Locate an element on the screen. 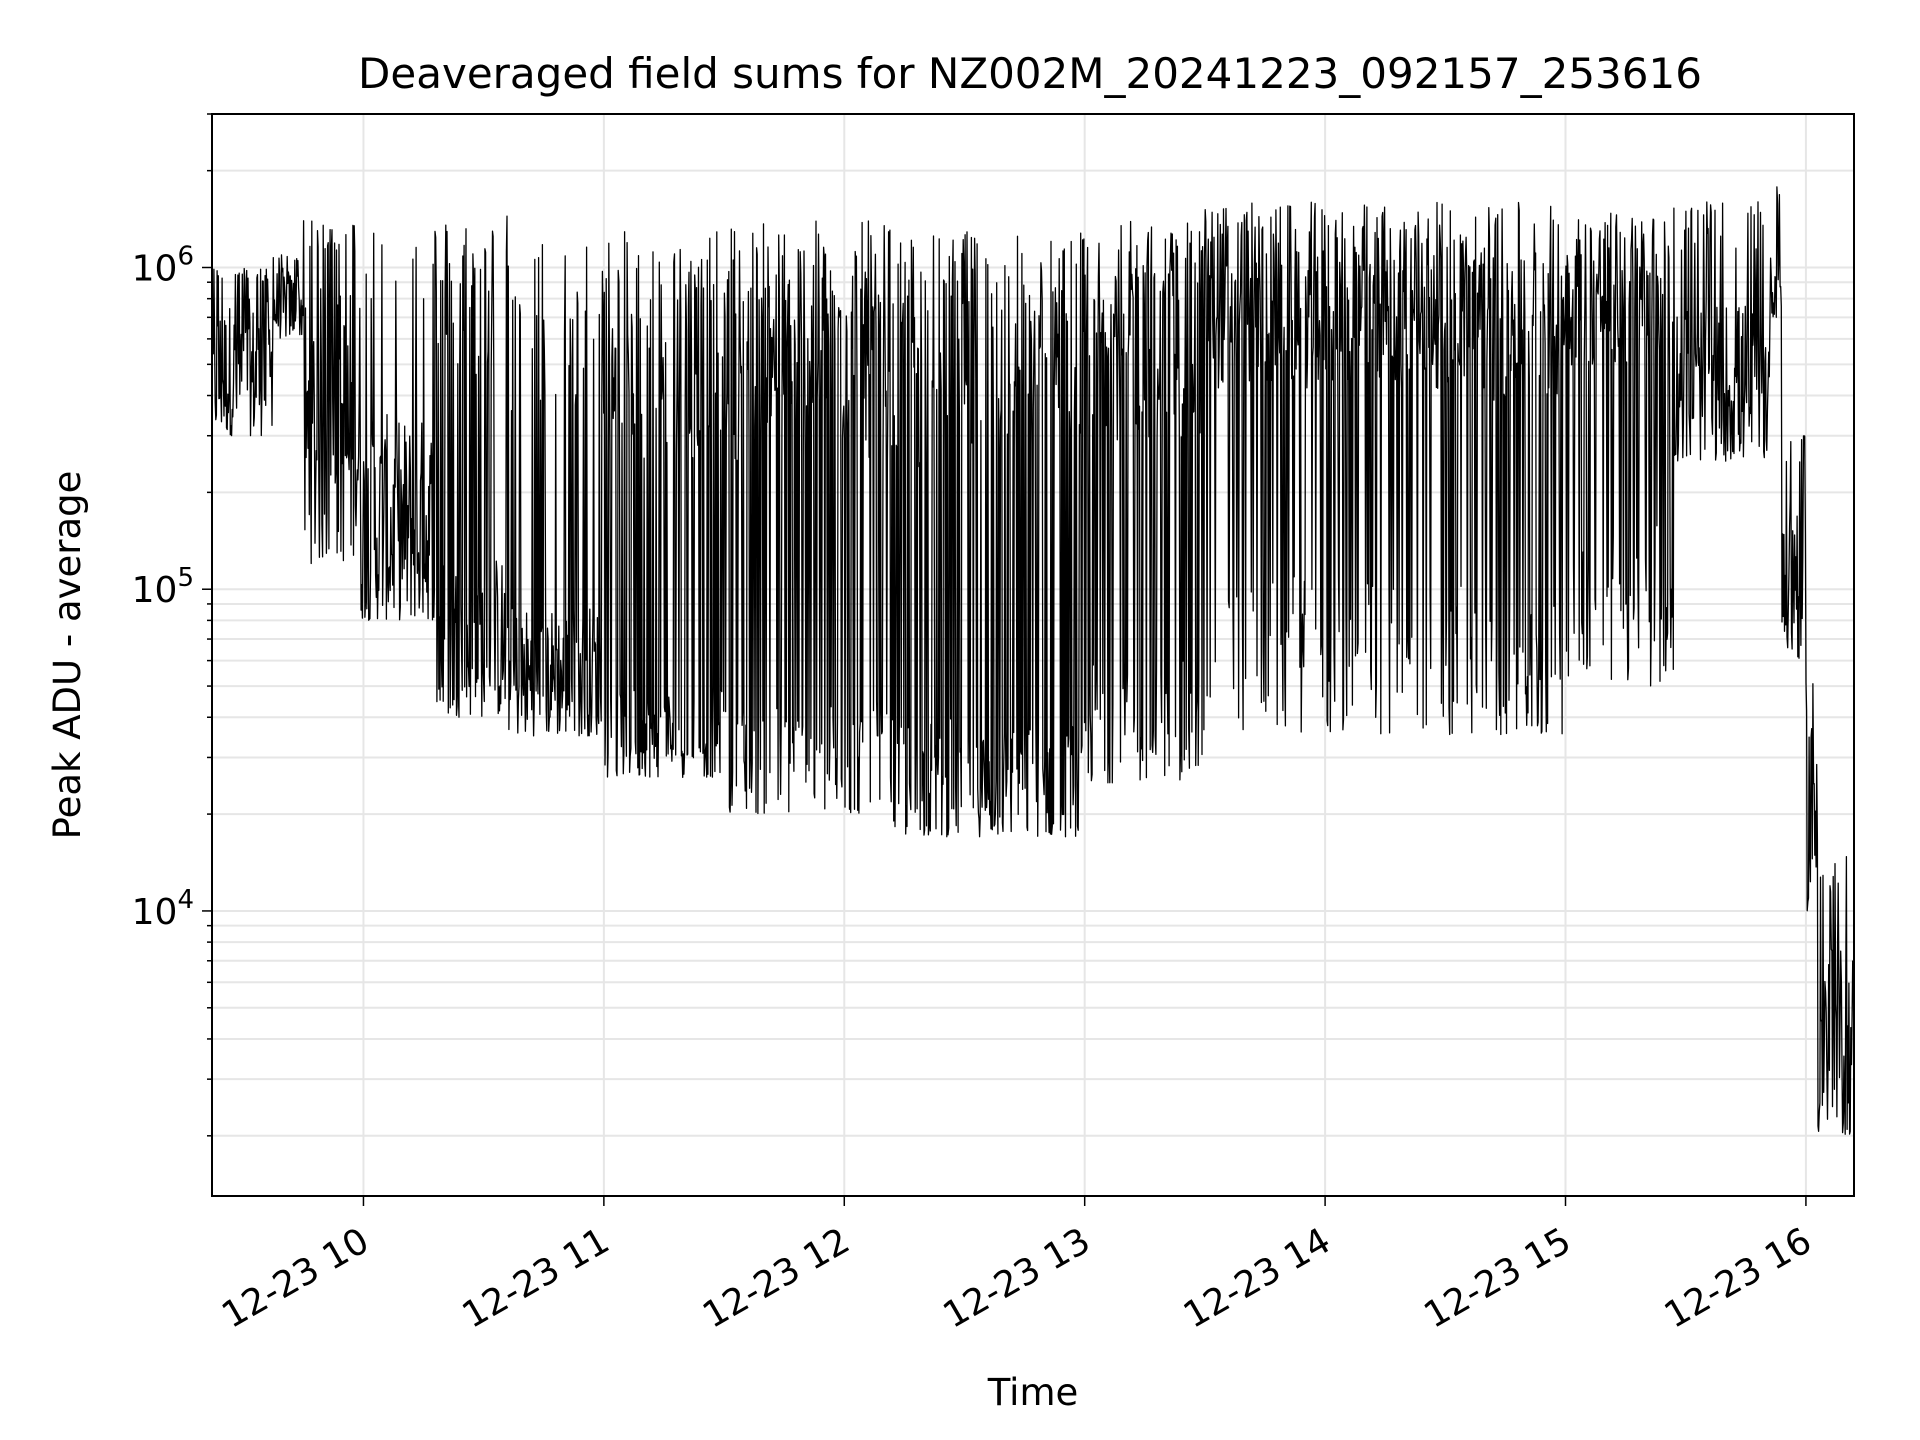 The width and height of the screenshot is (1920, 1440). y-axis-label: Peak ADU - average is located at coordinates (67, 655).